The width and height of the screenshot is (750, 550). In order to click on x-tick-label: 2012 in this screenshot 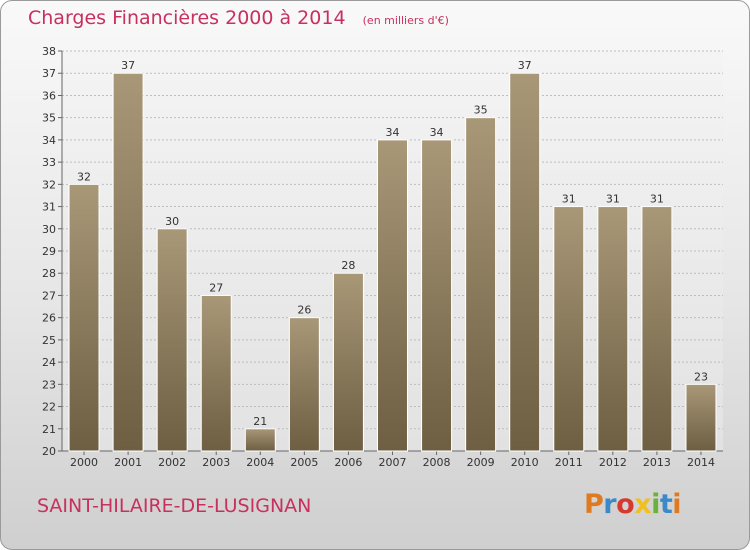, I will do `click(613, 462)`.